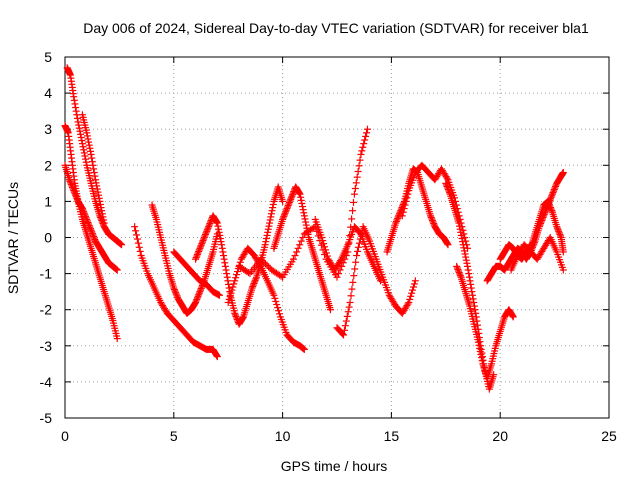 Image resolution: width=640 pixels, height=480 pixels. What do you see at coordinates (500, 436) in the screenshot?
I see `x-tick-label: 20` at bounding box center [500, 436].